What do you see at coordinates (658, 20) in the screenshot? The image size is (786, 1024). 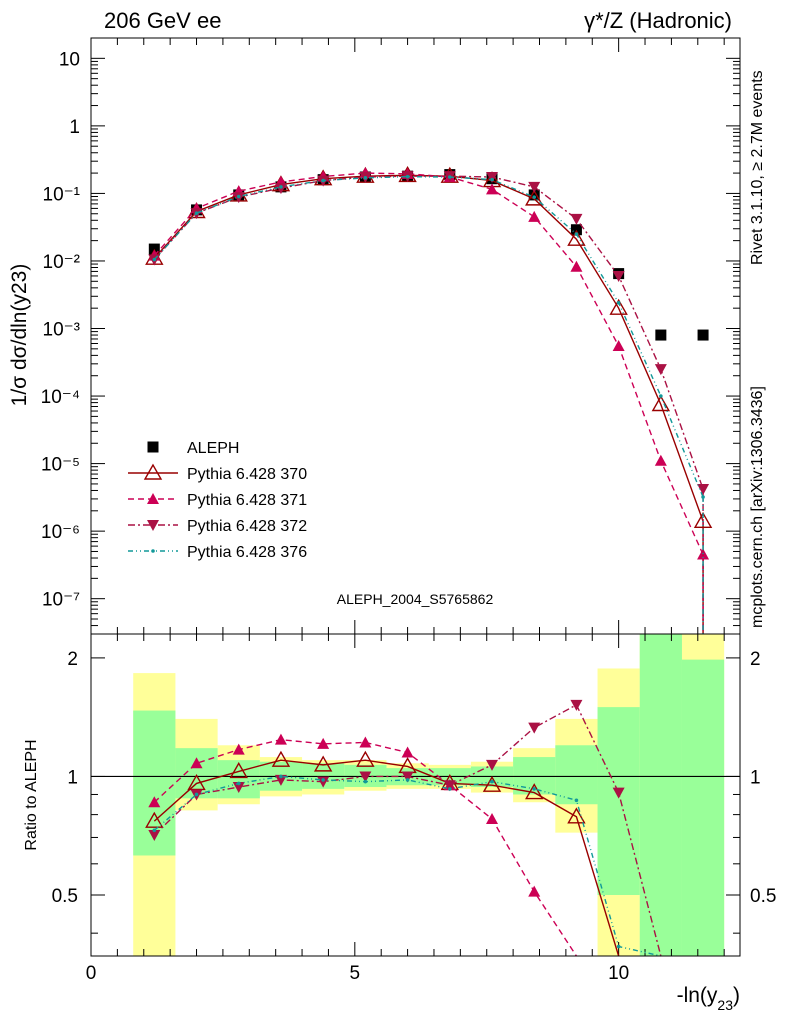 I see `header-right: γ*/Z (Hadronic)` at bounding box center [658, 20].